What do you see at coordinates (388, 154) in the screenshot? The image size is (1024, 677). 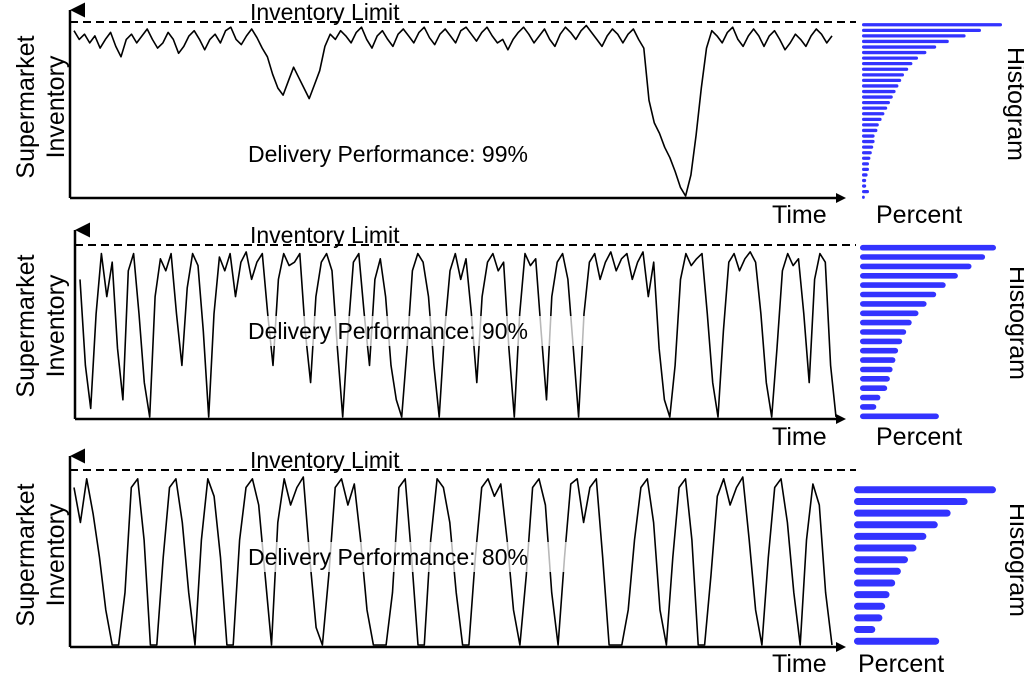 I see `delivery-performance-label: Delivery Performance: 99%` at bounding box center [388, 154].